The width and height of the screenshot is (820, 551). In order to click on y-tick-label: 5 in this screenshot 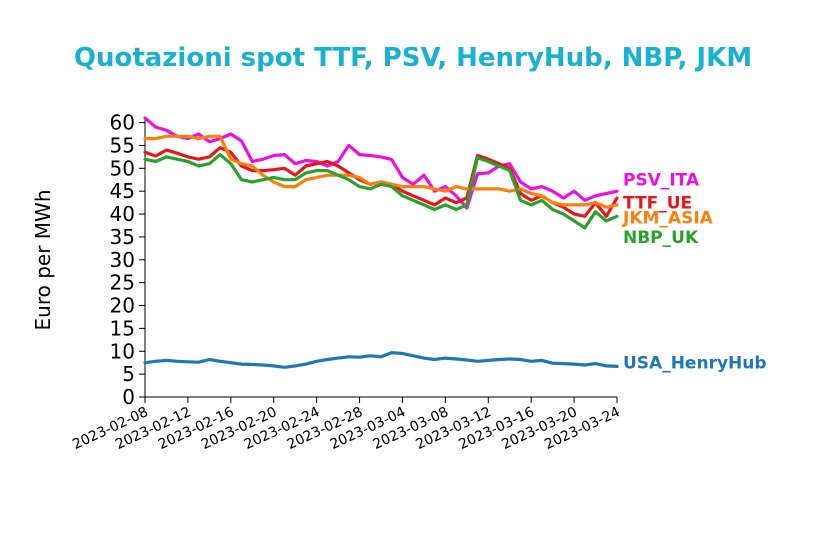, I will do `click(128, 374)`.